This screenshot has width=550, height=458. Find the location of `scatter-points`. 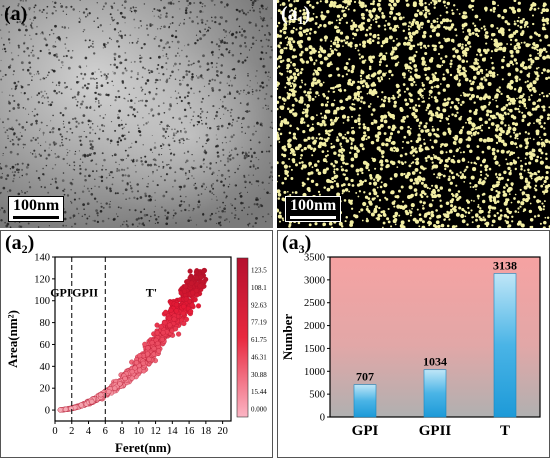

scatter-points is located at coordinates (133, 340).